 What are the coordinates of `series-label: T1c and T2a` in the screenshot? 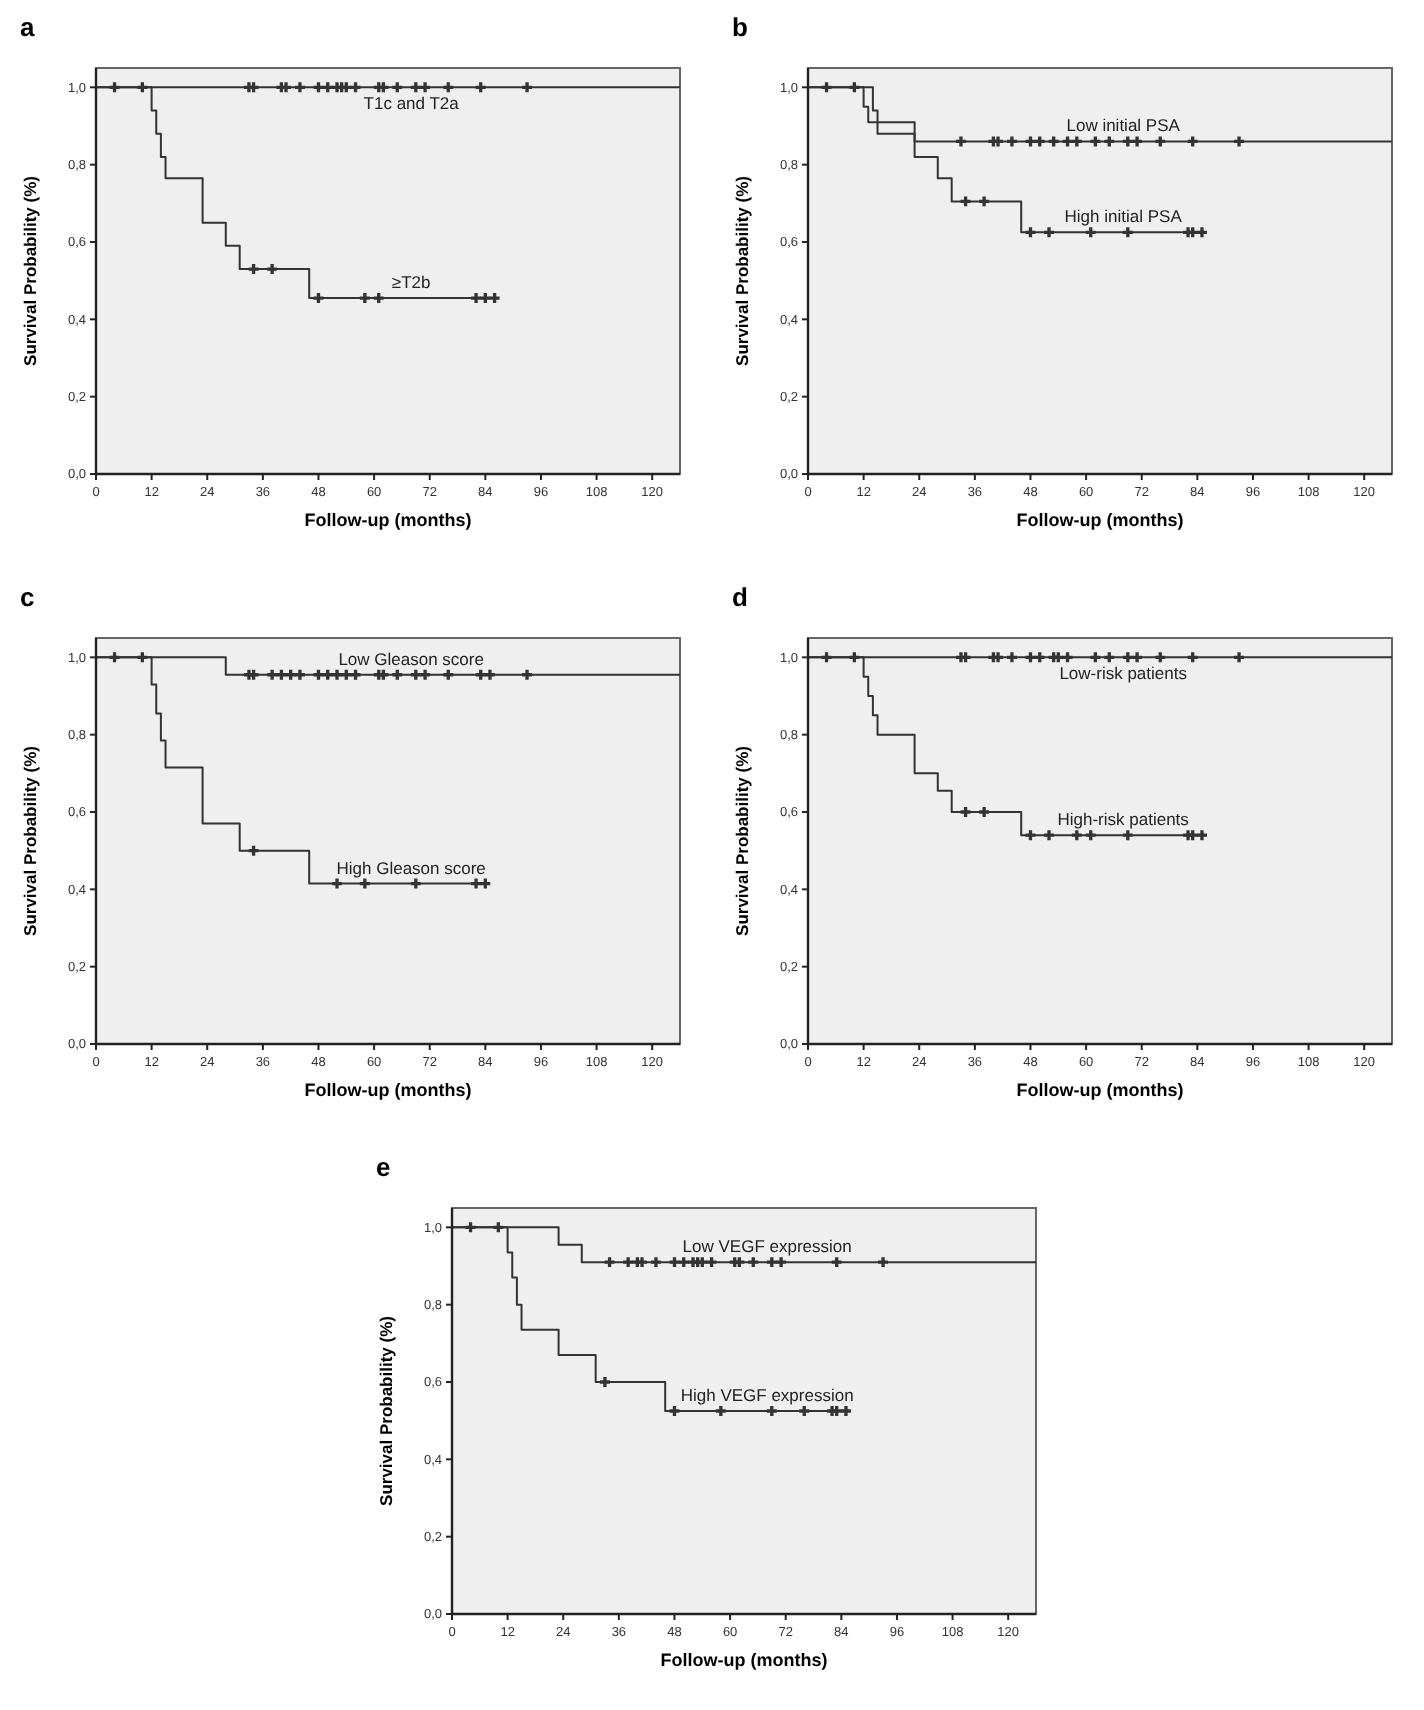 It's located at (411, 103).